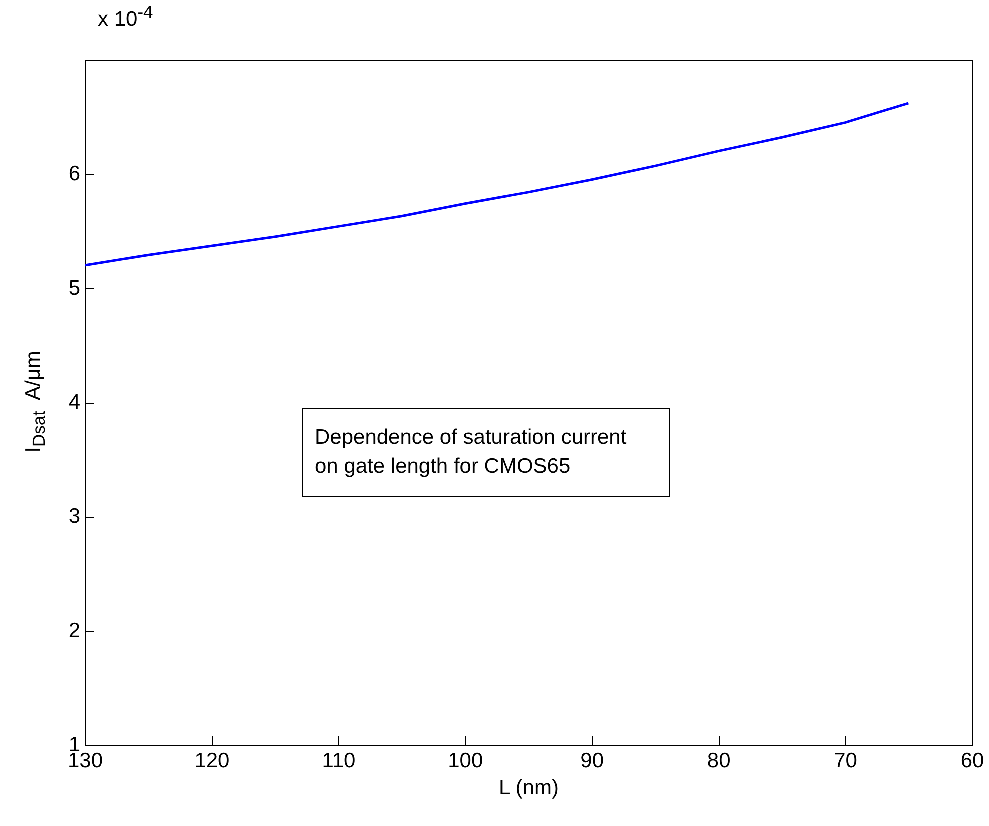 This screenshot has width=989, height=826. Describe the element at coordinates (212, 761) in the screenshot. I see `x-tick-label: 120` at that location.